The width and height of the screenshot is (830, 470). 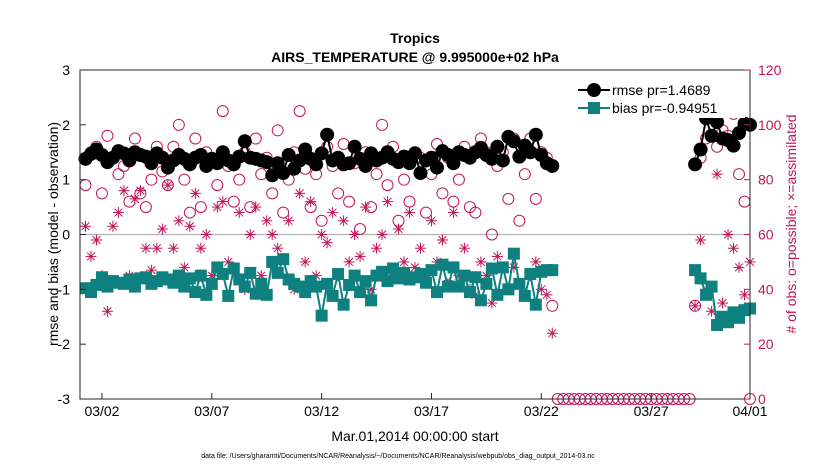 What do you see at coordinates (749, 411) in the screenshot?
I see `x-tick-label: 04/01` at bounding box center [749, 411].